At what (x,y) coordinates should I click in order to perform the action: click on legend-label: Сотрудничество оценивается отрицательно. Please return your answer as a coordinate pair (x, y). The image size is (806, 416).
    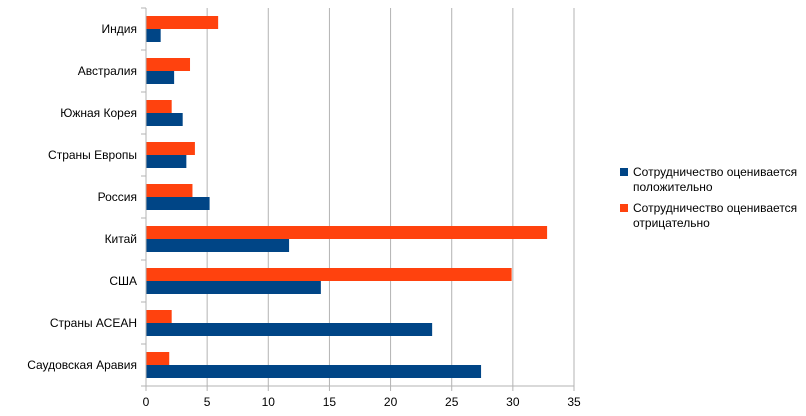
    Looking at the image, I should click on (715, 215).